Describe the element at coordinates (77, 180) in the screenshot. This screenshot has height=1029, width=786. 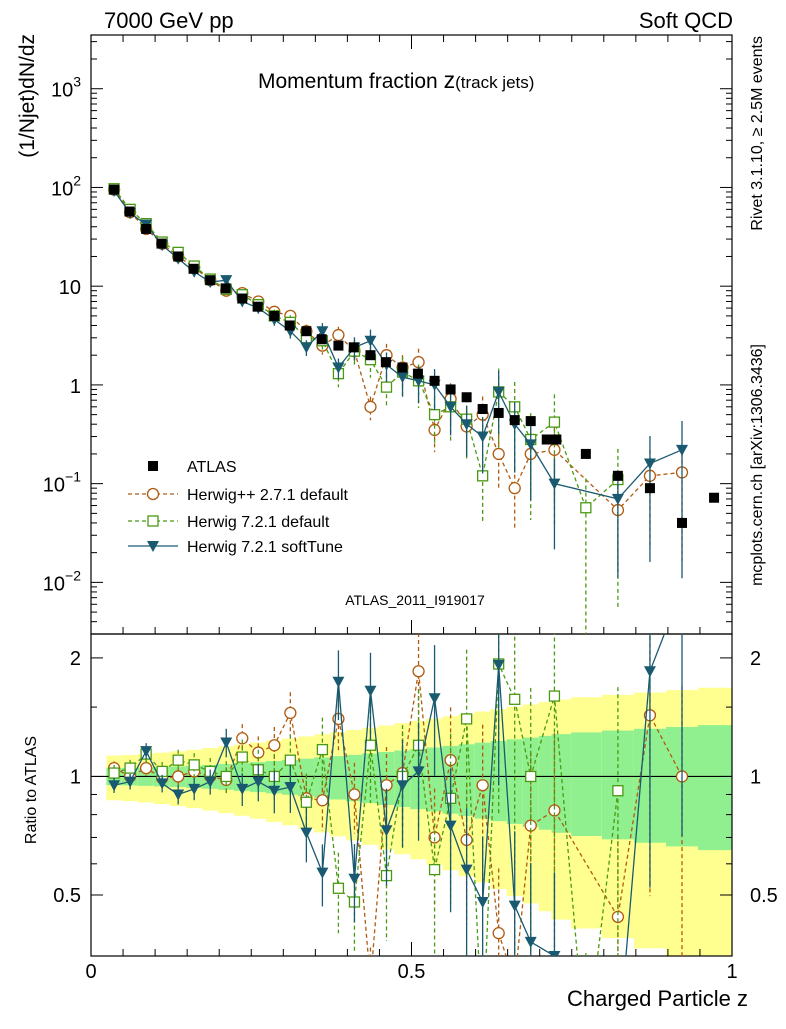
I see `y-tick-label-exp: 2` at that location.